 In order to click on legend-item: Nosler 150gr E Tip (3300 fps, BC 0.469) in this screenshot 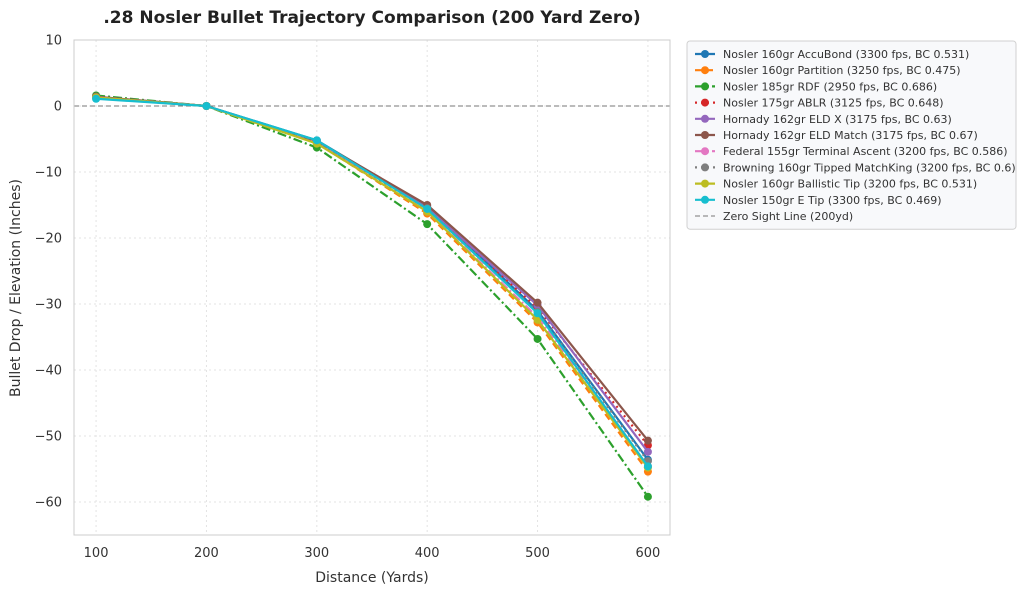, I will do `click(818, 200)`.